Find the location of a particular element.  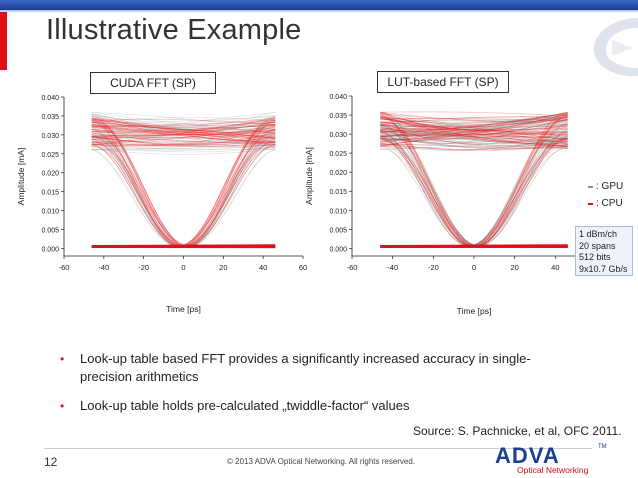

zero-level-band is located at coordinates (474, 246).